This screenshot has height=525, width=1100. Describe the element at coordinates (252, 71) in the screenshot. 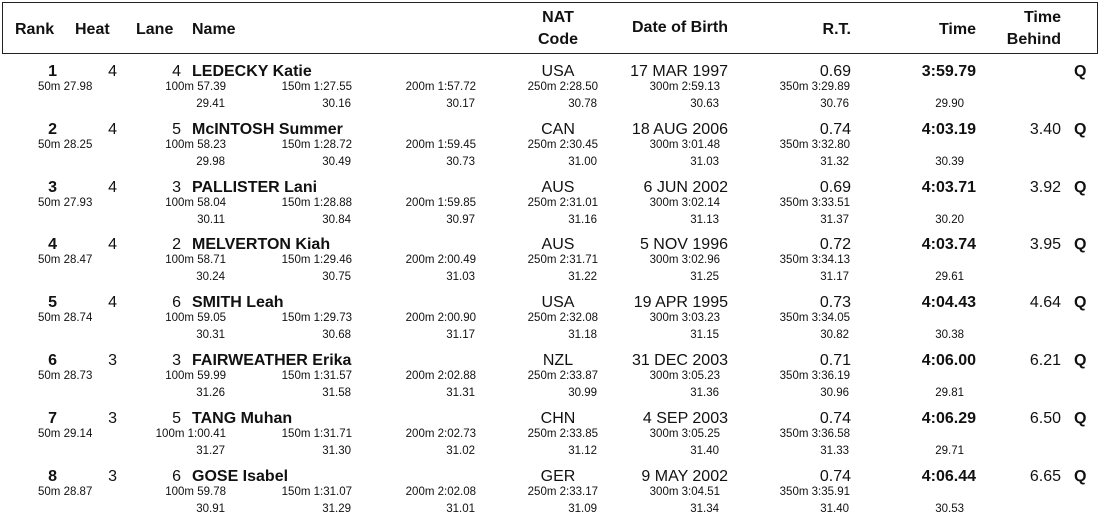

I see `athlete-name: LEDECKY Katie` at that location.